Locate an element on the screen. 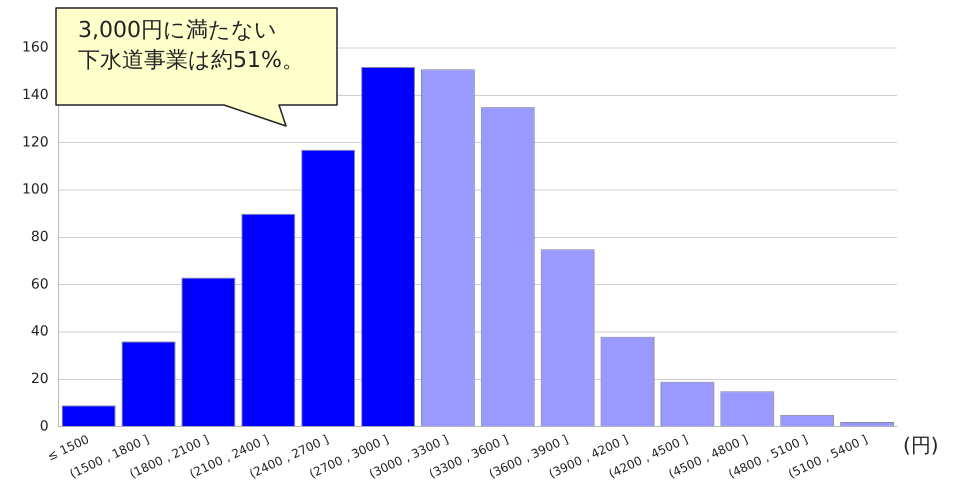 This screenshot has width=955, height=496. text: 3,000円に満たない is located at coordinates (178, 31).